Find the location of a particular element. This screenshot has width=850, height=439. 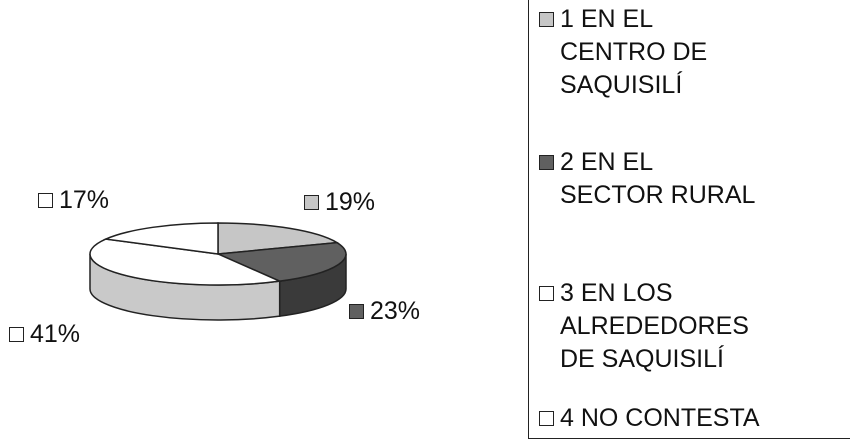

data-label-2: 23% is located at coordinates (384, 311).